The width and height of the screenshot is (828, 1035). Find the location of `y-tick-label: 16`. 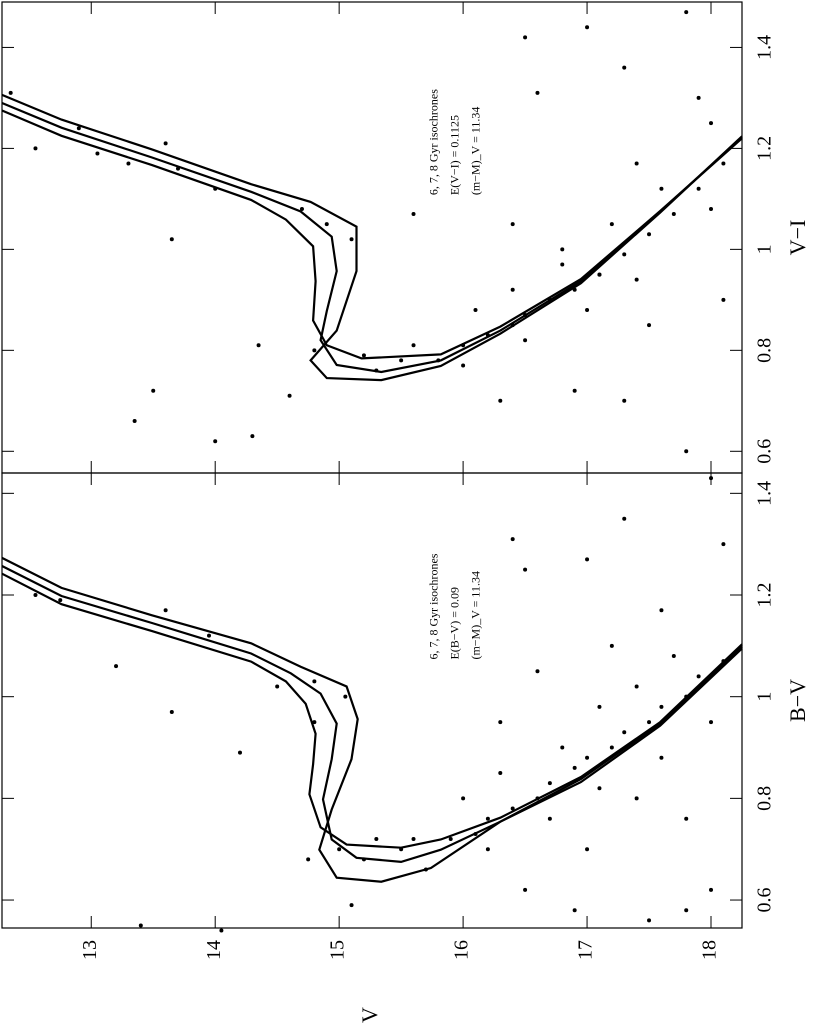

y-tick-label: 16 is located at coordinates (462, 950).